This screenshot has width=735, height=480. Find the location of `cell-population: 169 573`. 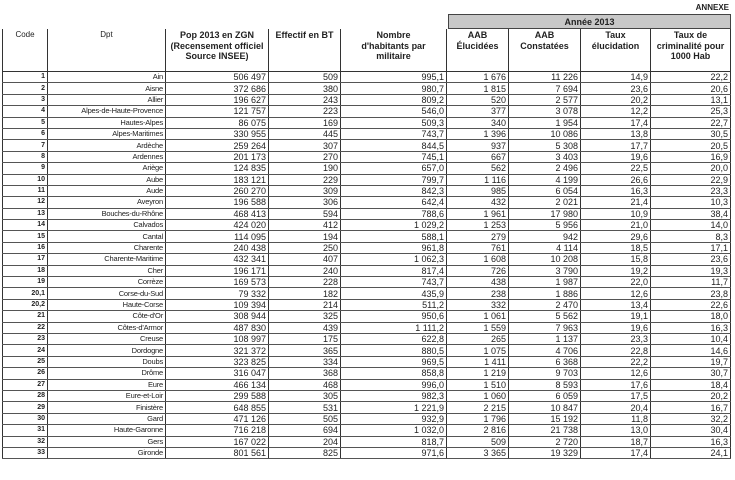

cell-population: 169 573 is located at coordinates (217, 282).